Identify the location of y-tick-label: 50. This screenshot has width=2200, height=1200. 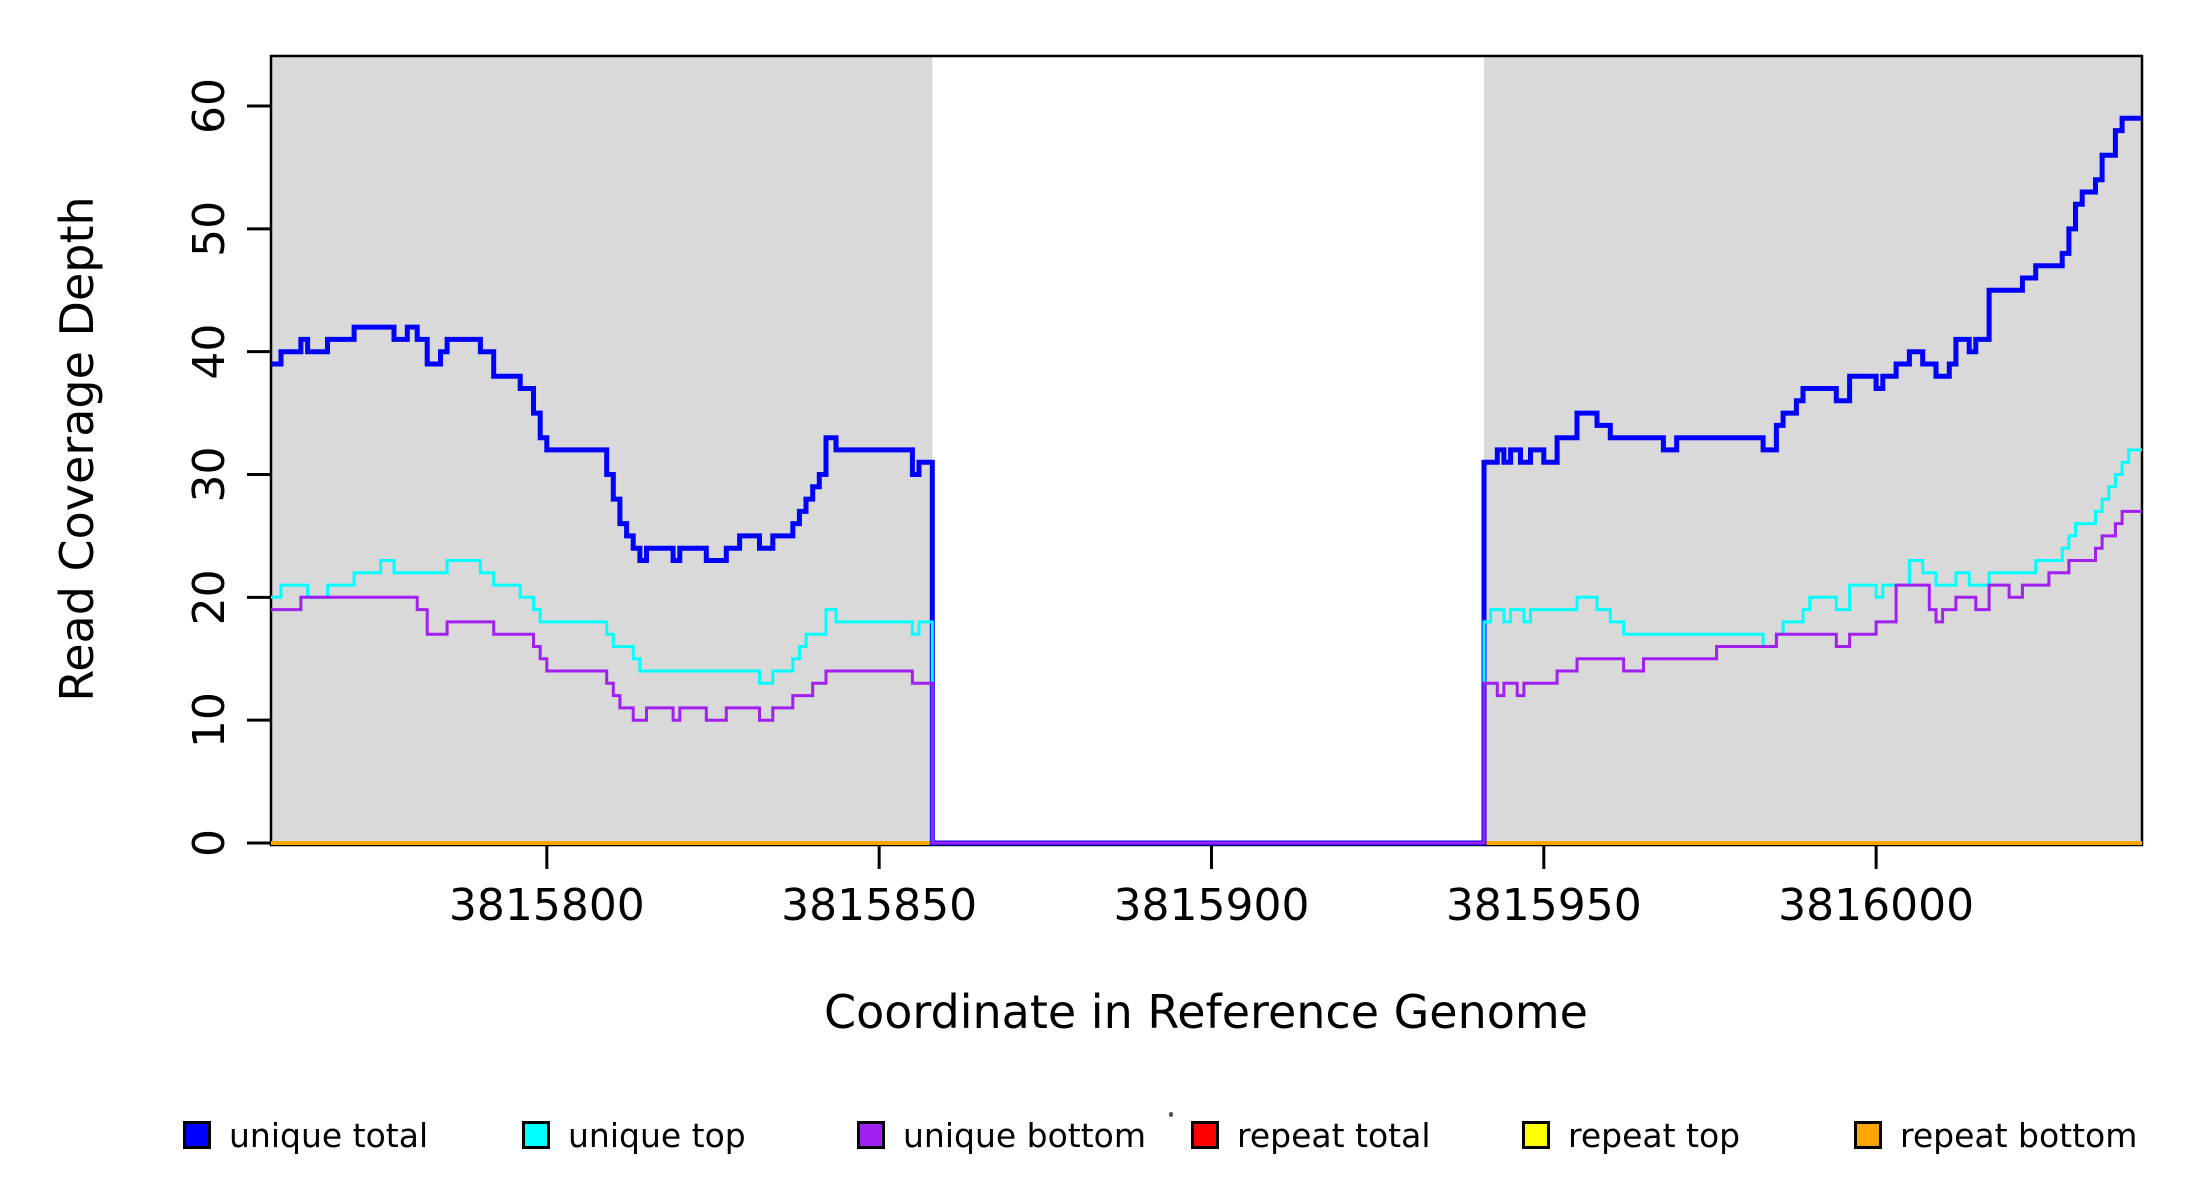
(209, 229).